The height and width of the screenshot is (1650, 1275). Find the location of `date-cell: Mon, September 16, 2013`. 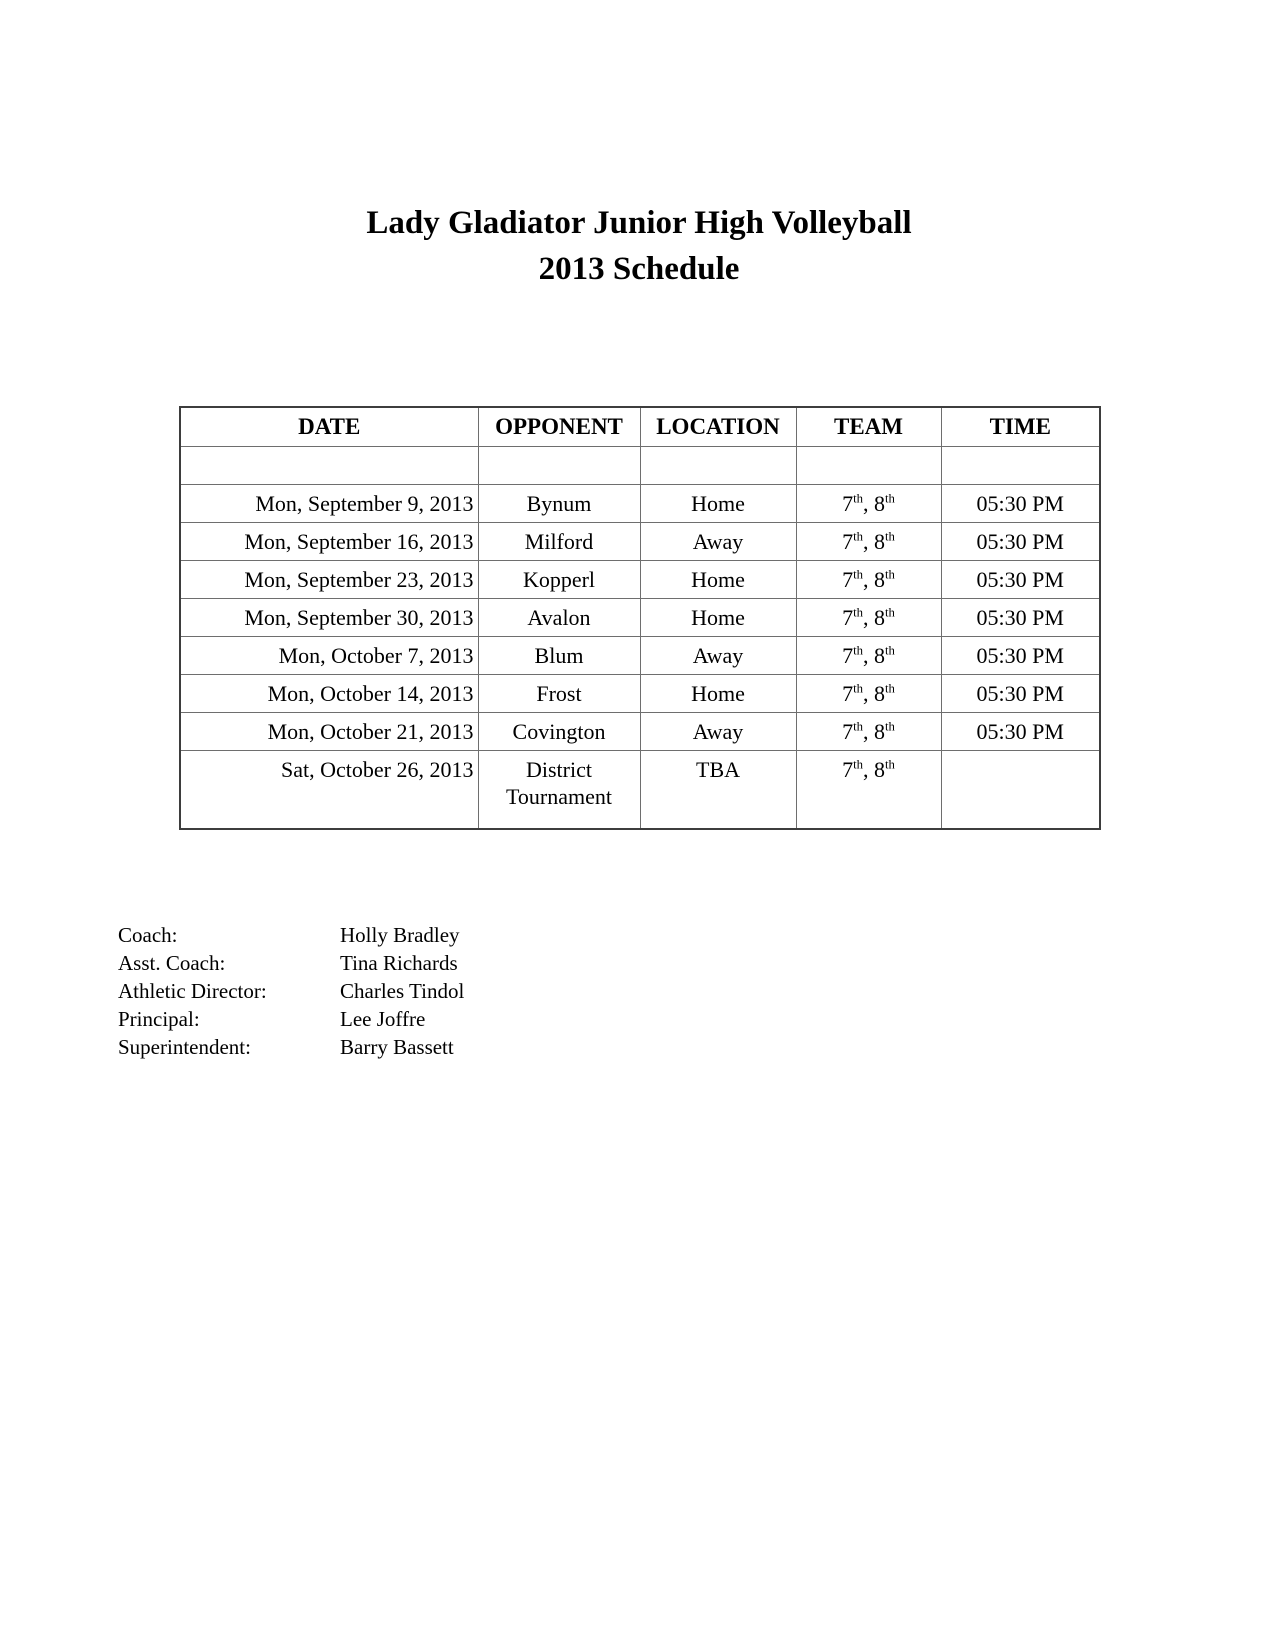

date-cell: Mon, September 16, 2013 is located at coordinates (329, 541).